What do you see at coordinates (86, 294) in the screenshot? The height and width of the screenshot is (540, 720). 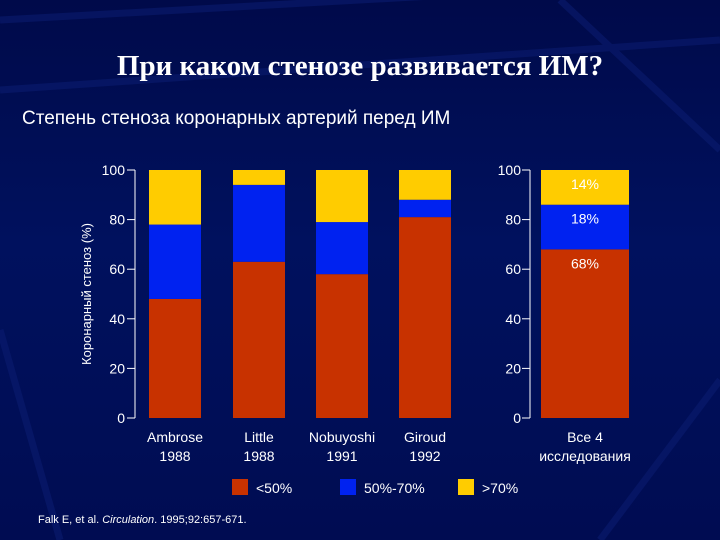 I see `y-axis-label: Коронарный стеноз (%)` at bounding box center [86, 294].